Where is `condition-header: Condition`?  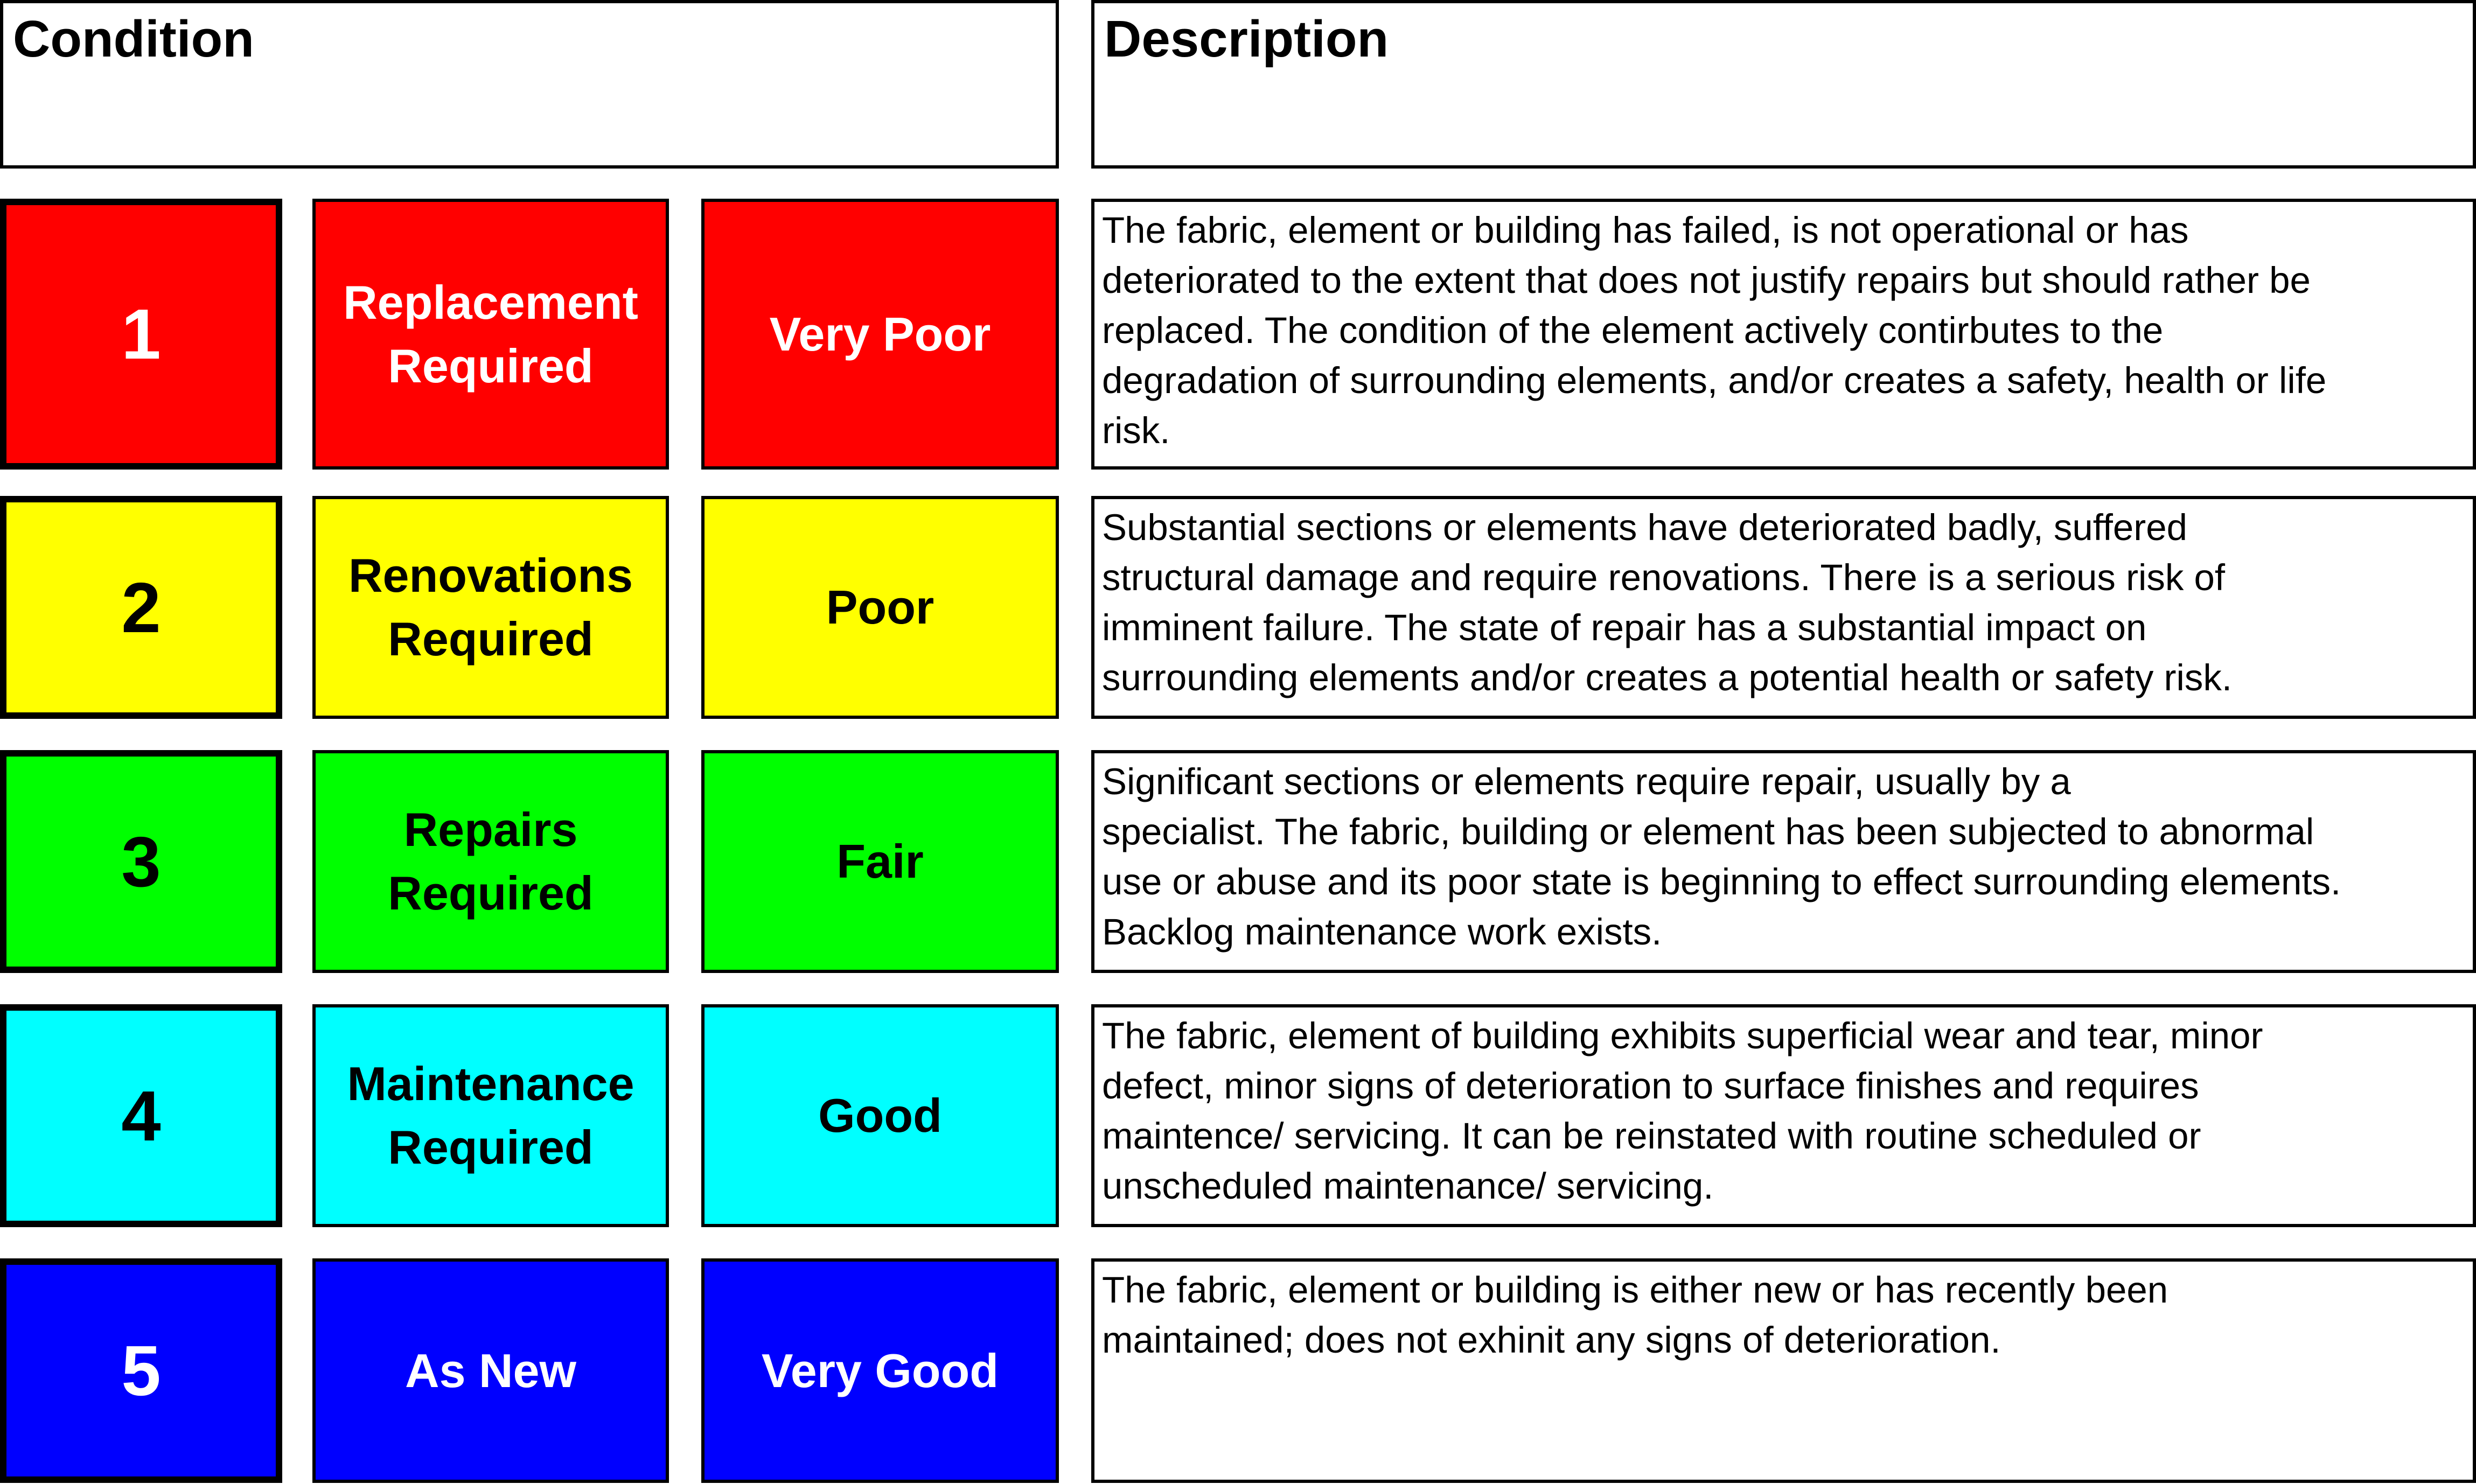 condition-header: Condition is located at coordinates (529, 84).